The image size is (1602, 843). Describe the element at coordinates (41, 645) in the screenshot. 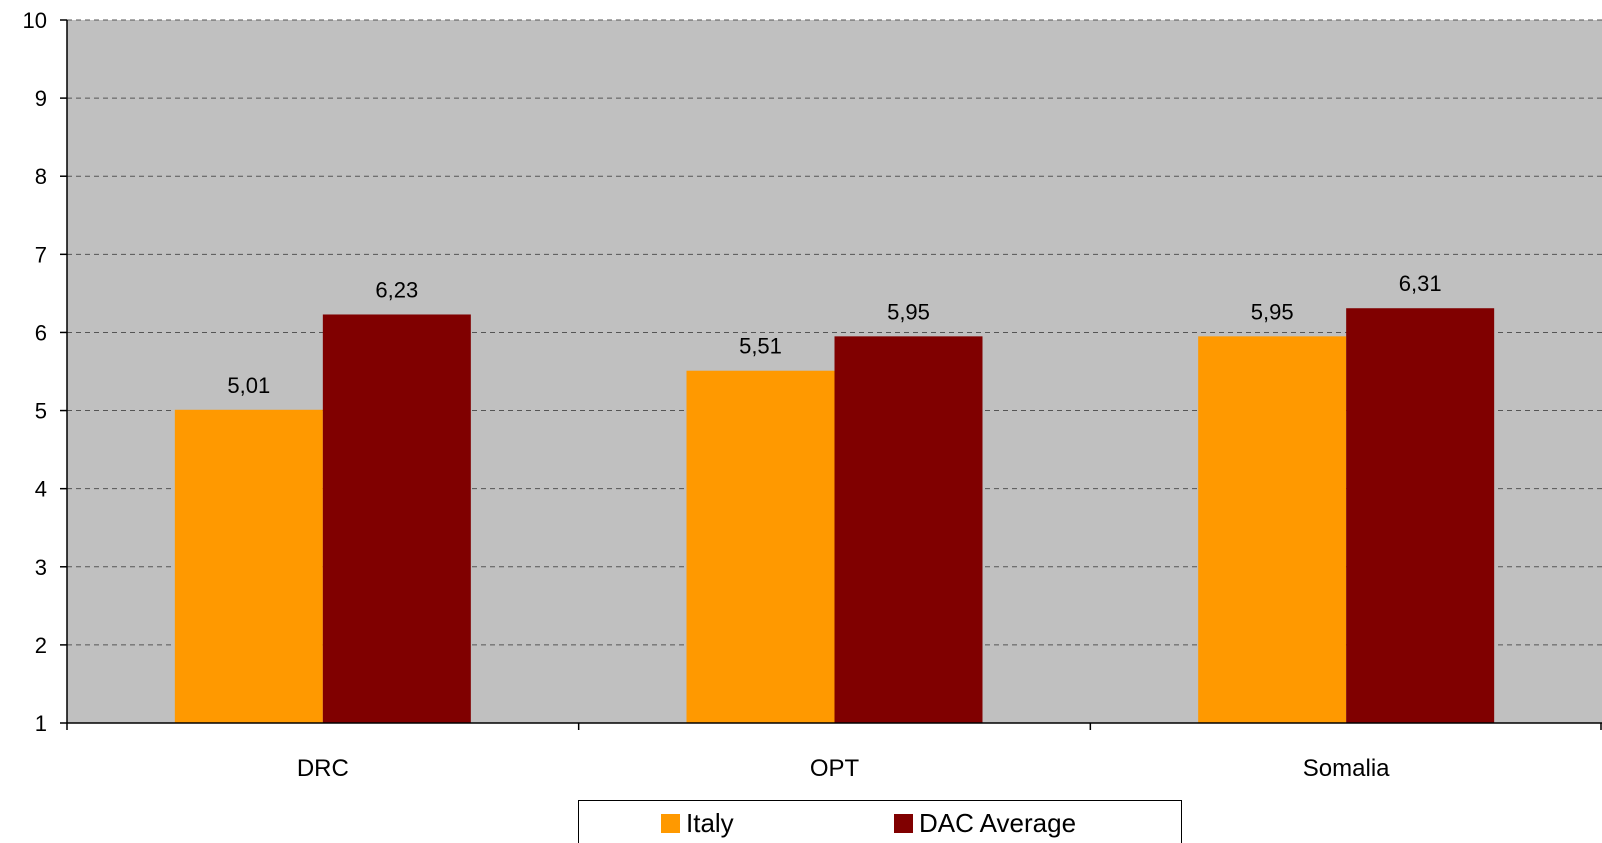

I see `y-tick-label: 2` at that location.